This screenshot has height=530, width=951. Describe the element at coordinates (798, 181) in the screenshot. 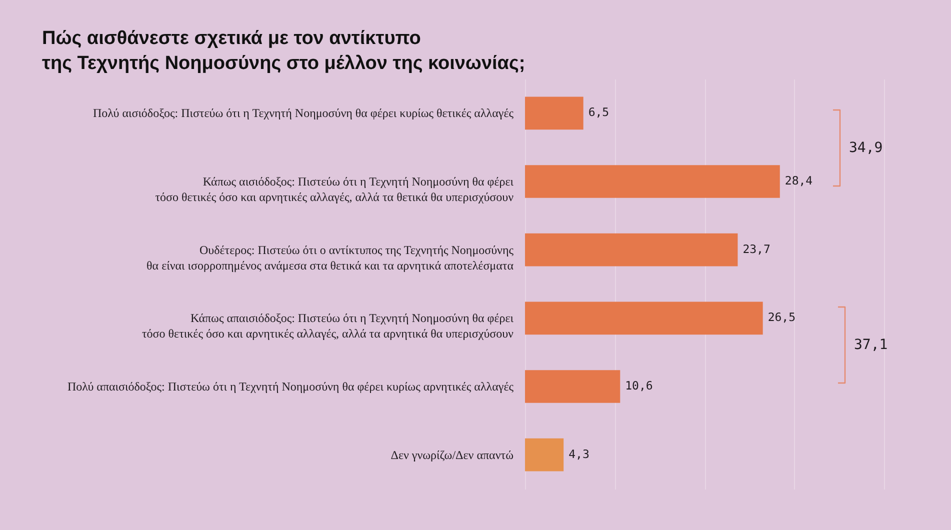

I see `data-label: 28,4` at that location.